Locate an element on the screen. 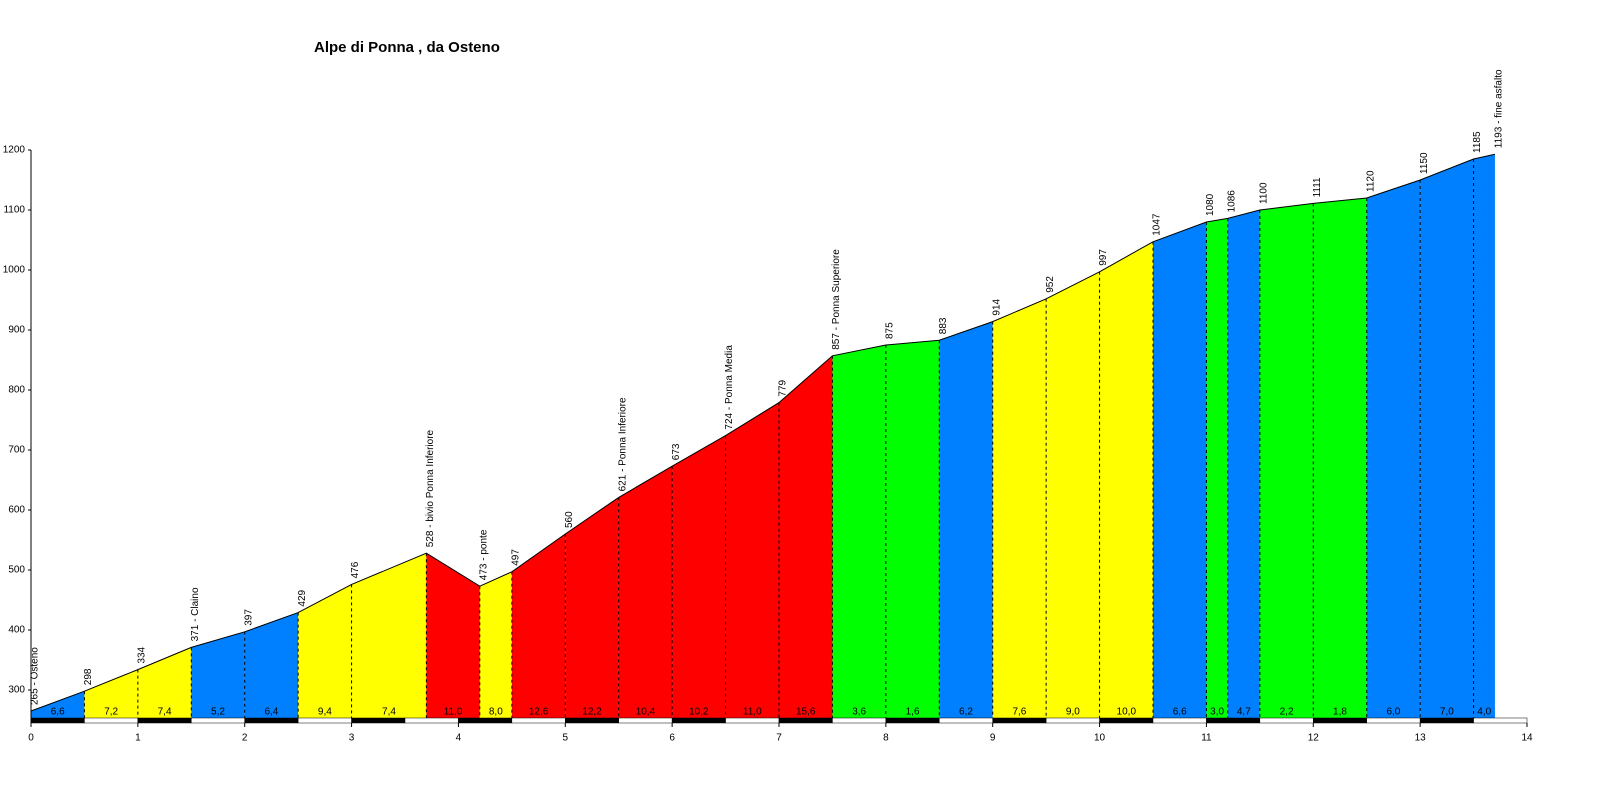 Image resolution: width=1599 pixels, height=803 pixels. point-label: 724 - Ponna Media is located at coordinates (729, 387).